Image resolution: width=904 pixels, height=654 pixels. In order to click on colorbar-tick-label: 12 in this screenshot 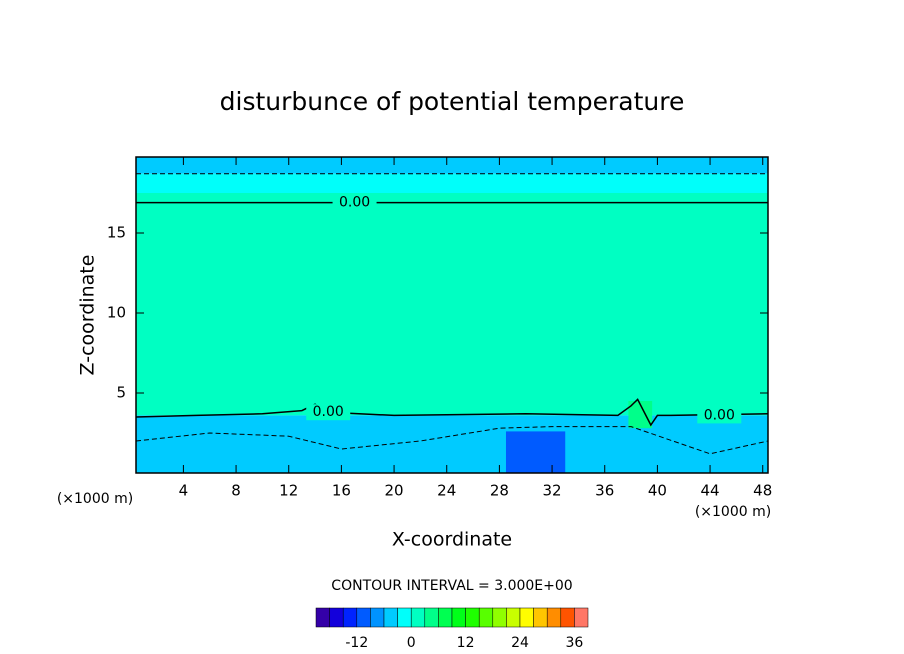, I will do `click(466, 643)`.